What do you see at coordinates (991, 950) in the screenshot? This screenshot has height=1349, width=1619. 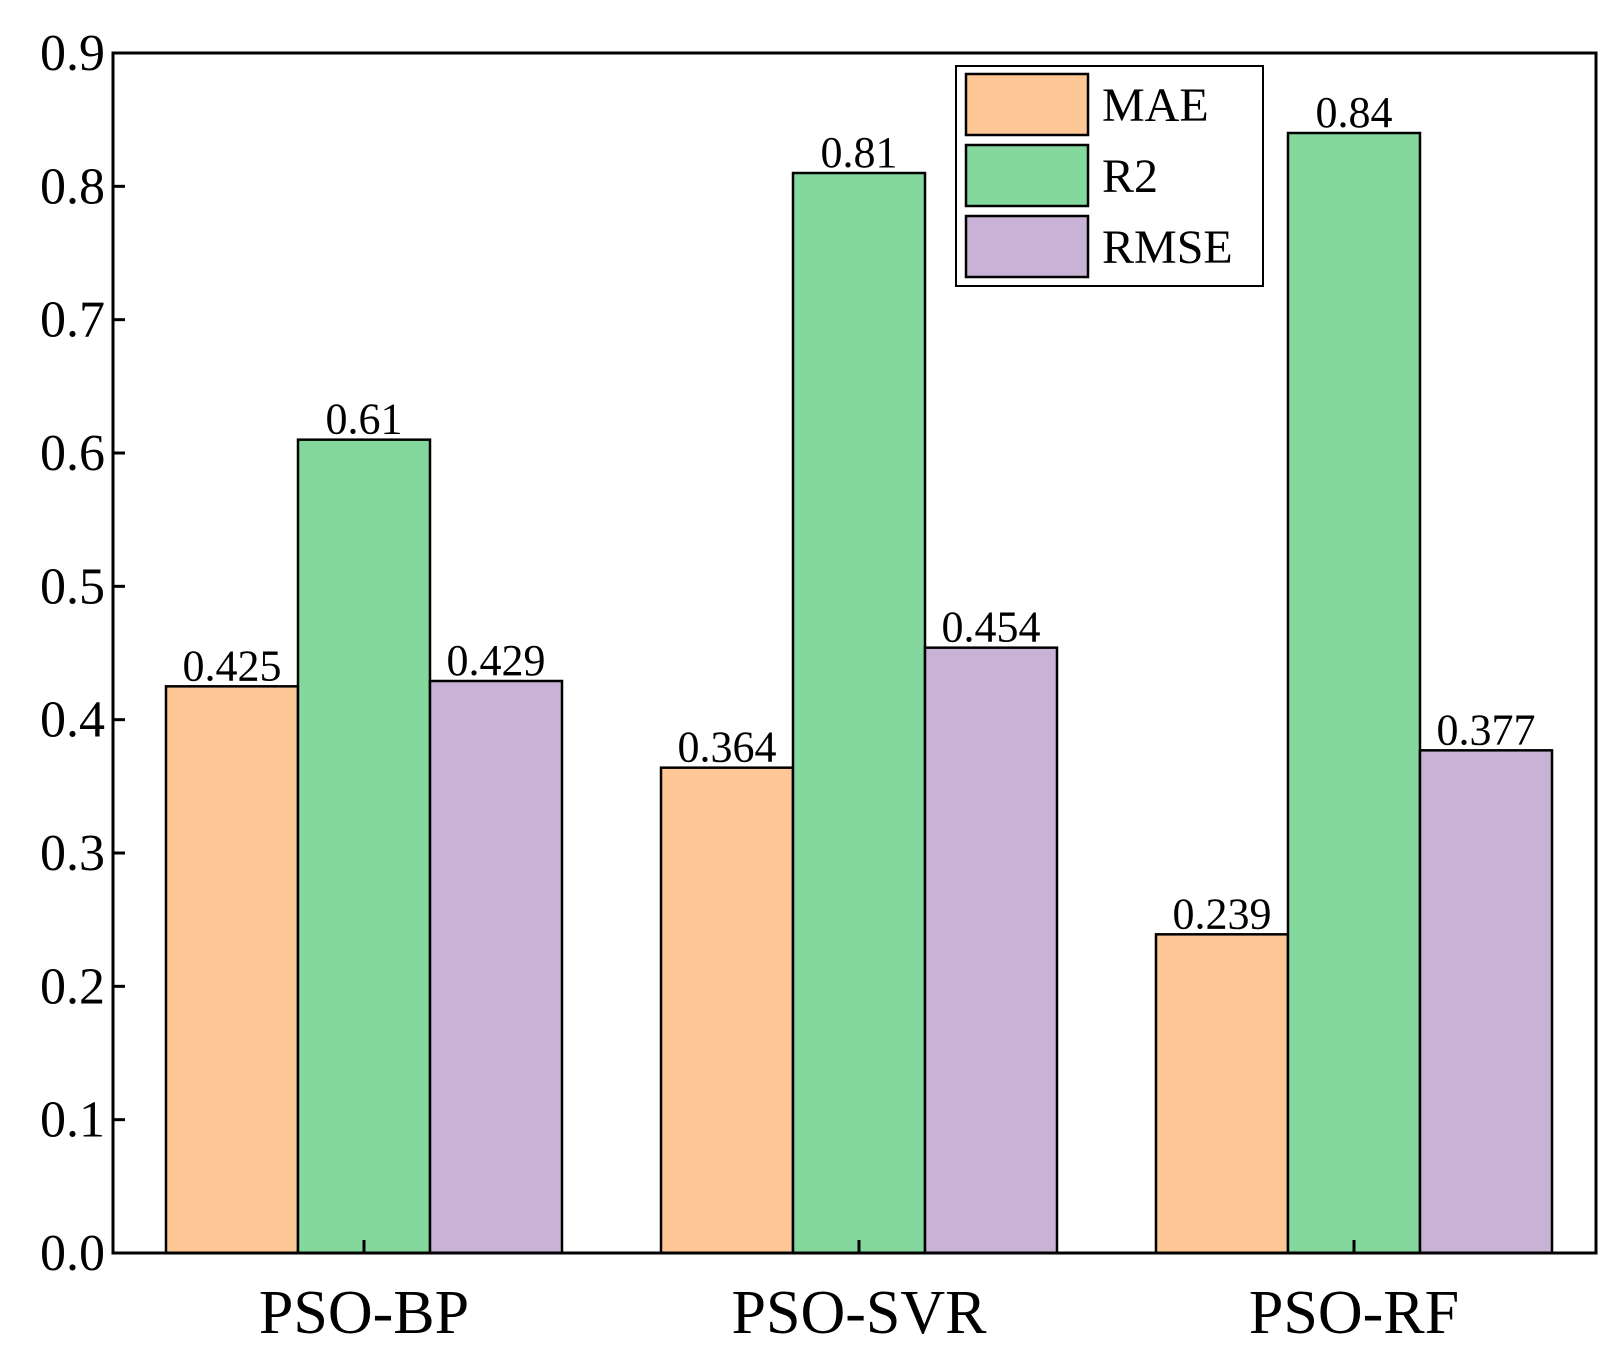 I see `bar-rmse-pso-svr` at bounding box center [991, 950].